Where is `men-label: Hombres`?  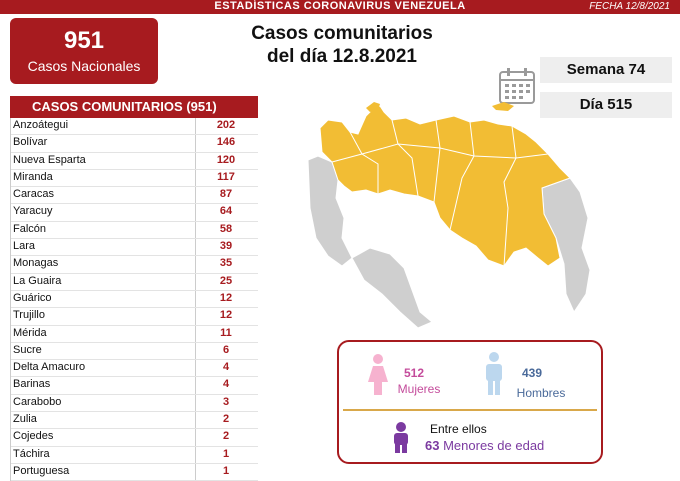 men-label: Hombres is located at coordinates (541, 393).